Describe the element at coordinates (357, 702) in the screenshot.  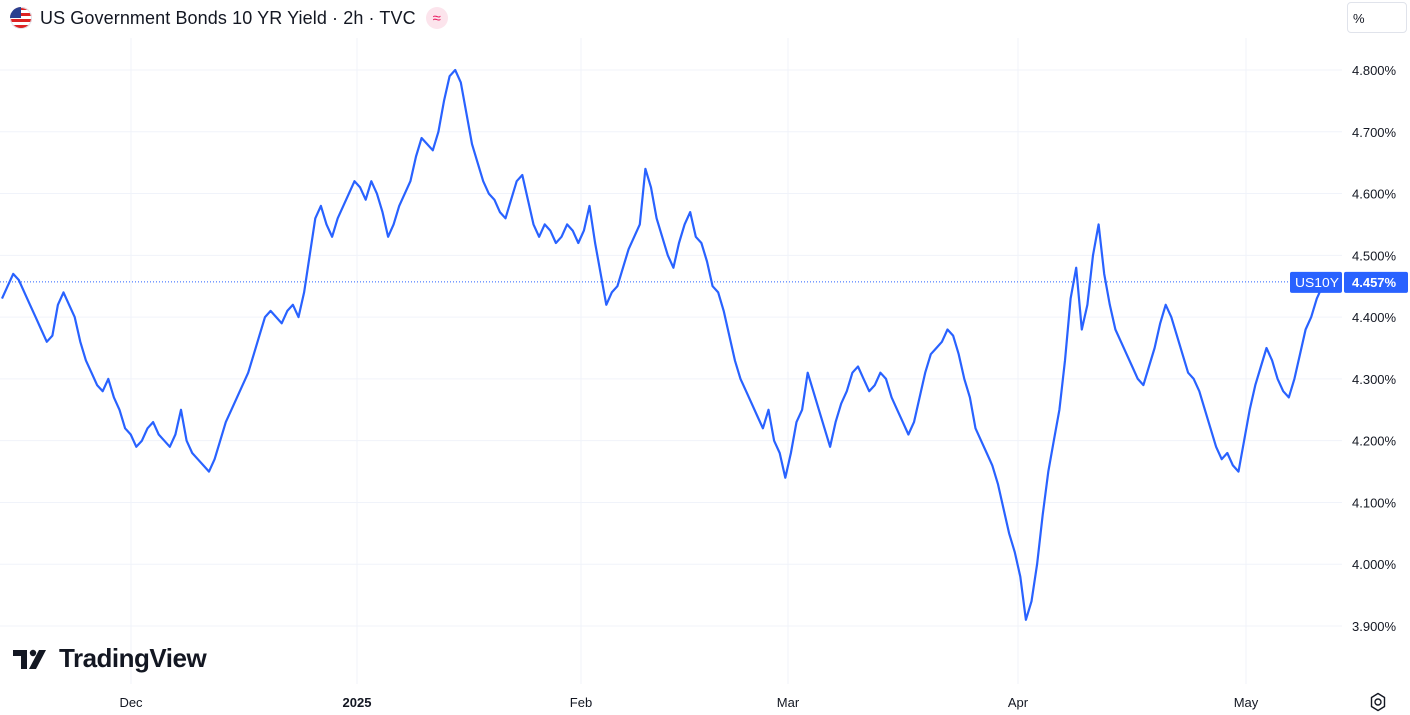
I see `x-tick-label: 2025` at that location.